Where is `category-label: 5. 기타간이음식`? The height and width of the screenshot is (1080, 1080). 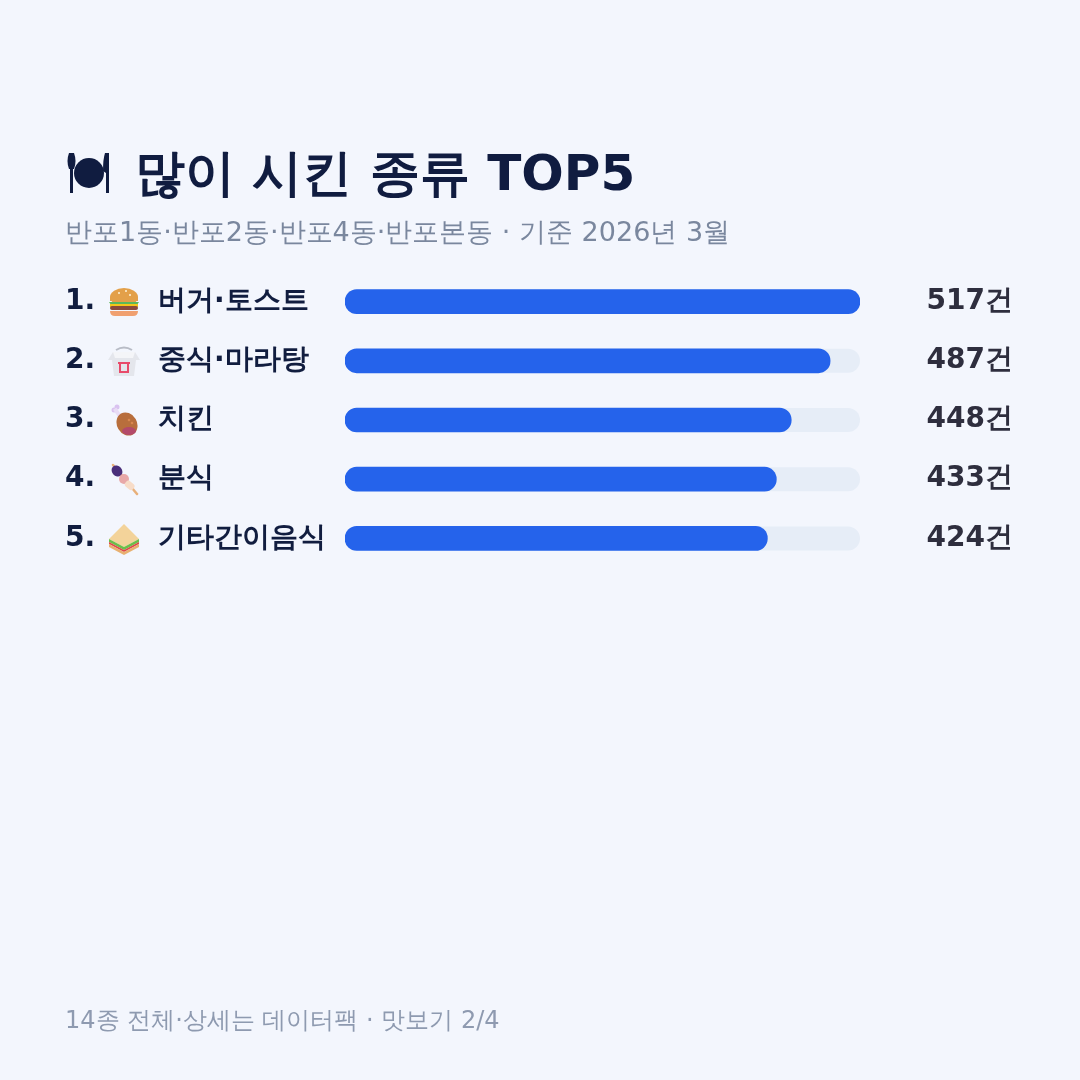 category-label: 5. 기타간이음식 is located at coordinates (195, 536).